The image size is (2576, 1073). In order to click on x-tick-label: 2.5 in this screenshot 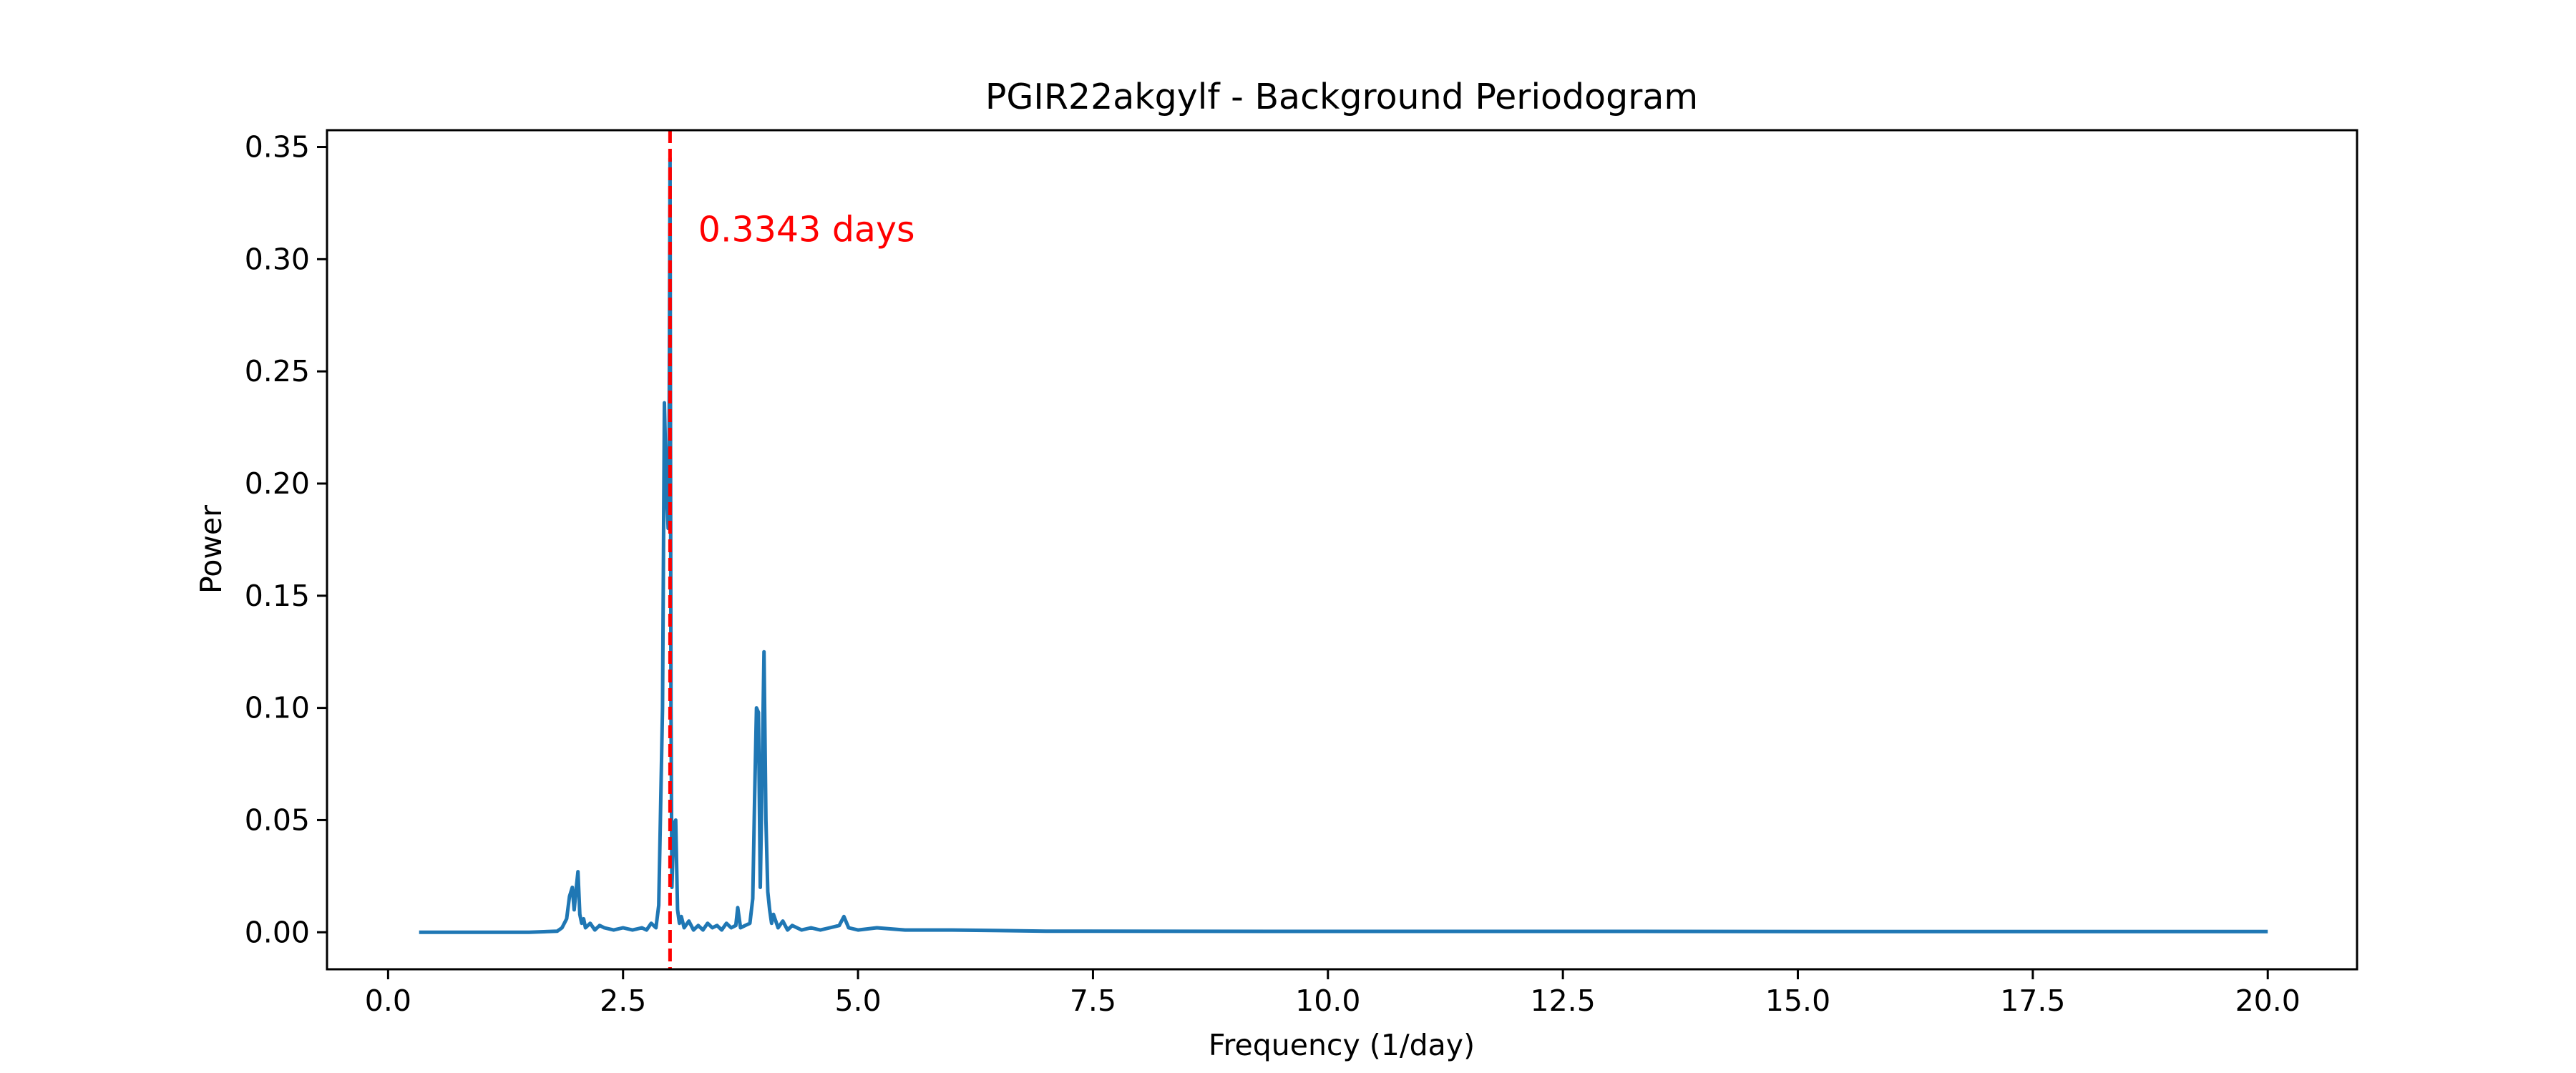, I will do `click(623, 1001)`.